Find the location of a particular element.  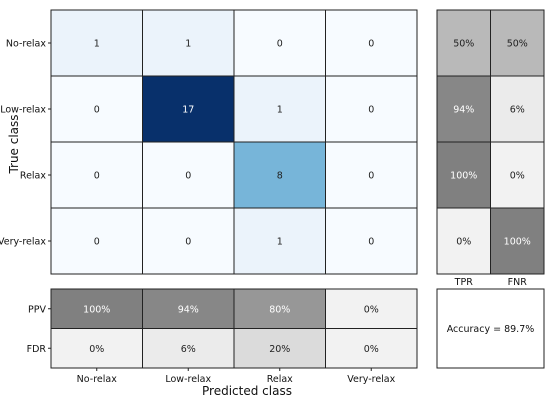

y-axis-title: True class is located at coordinates (14, 144).